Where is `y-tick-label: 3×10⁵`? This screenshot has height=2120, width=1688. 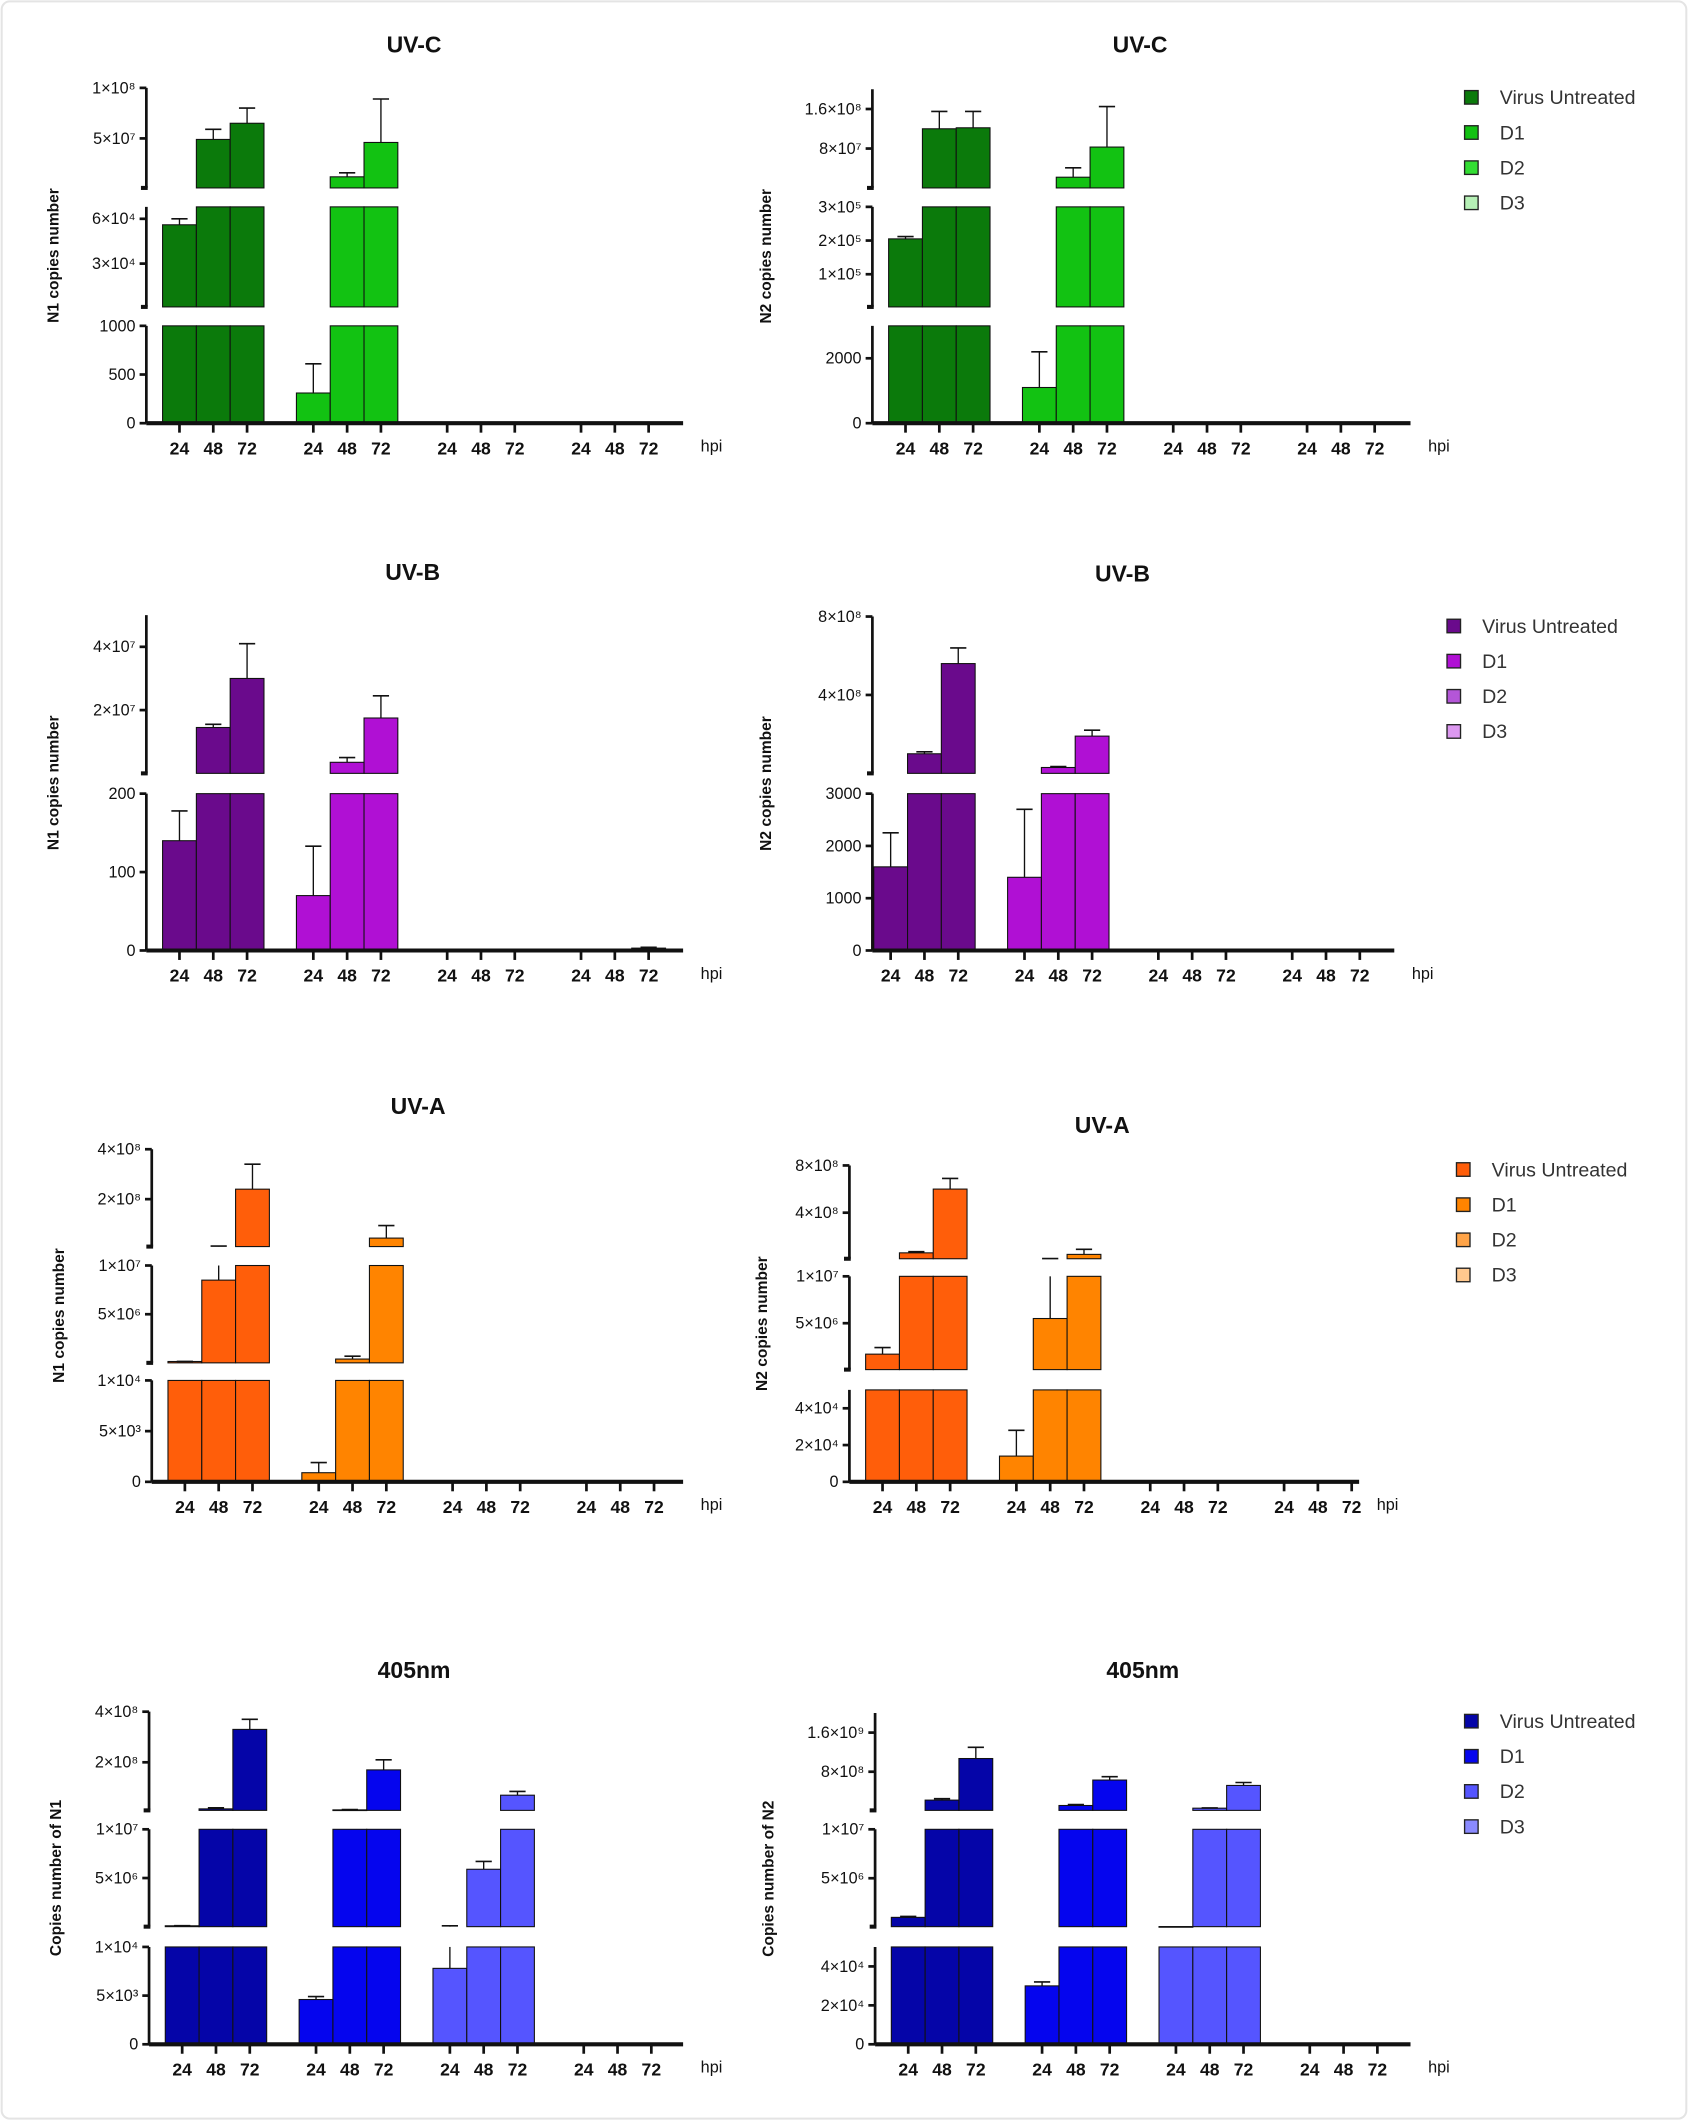
y-tick-label: 3×10⁵ is located at coordinates (839, 207).